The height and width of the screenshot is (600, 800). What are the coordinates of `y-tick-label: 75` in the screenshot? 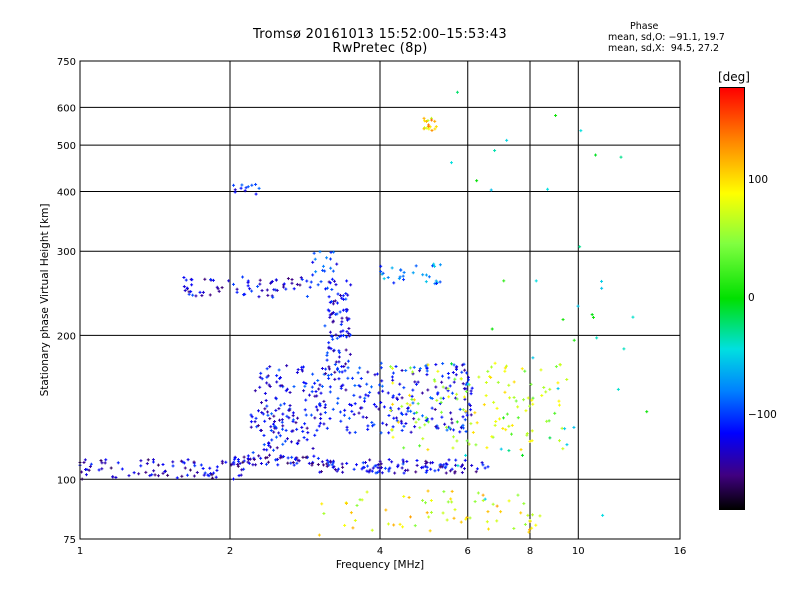 It's located at (69, 540).